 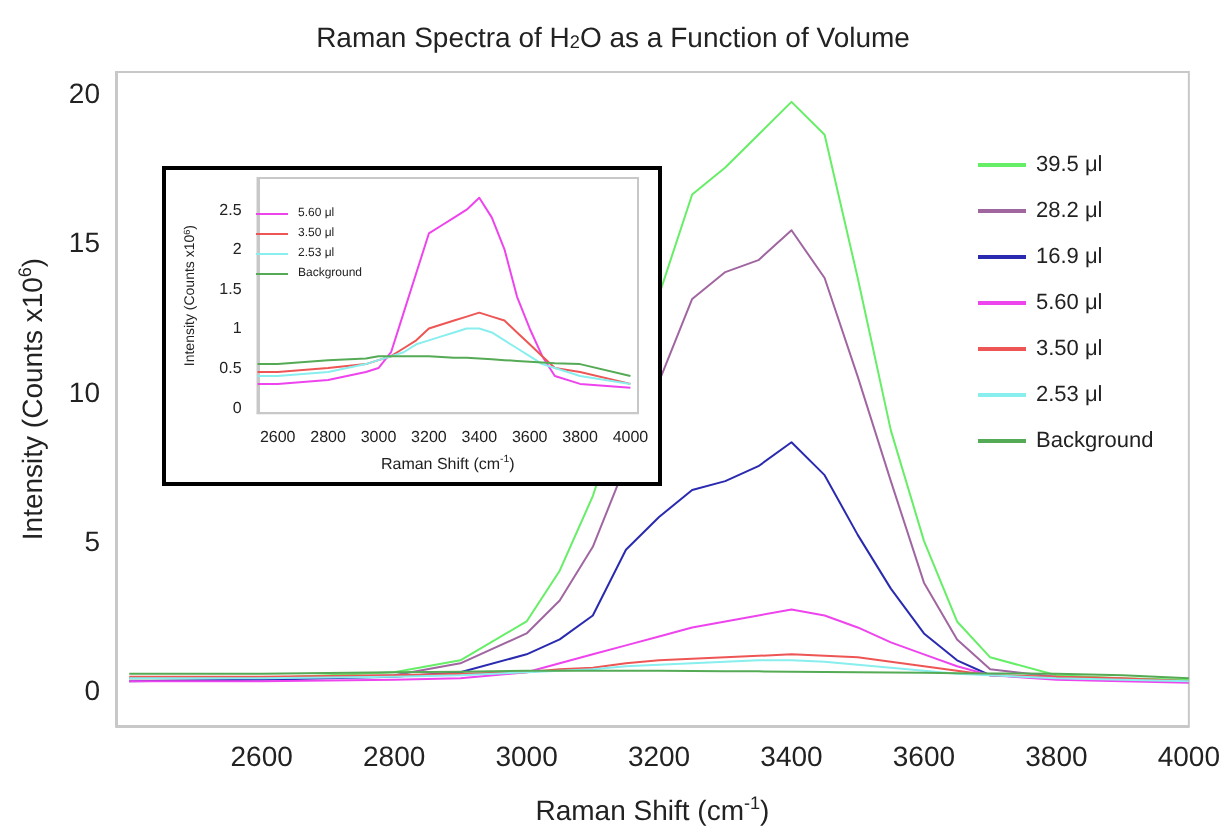 What do you see at coordinates (1069, 303) in the screenshot?
I see `legend-label: 5.60 μl` at bounding box center [1069, 303].